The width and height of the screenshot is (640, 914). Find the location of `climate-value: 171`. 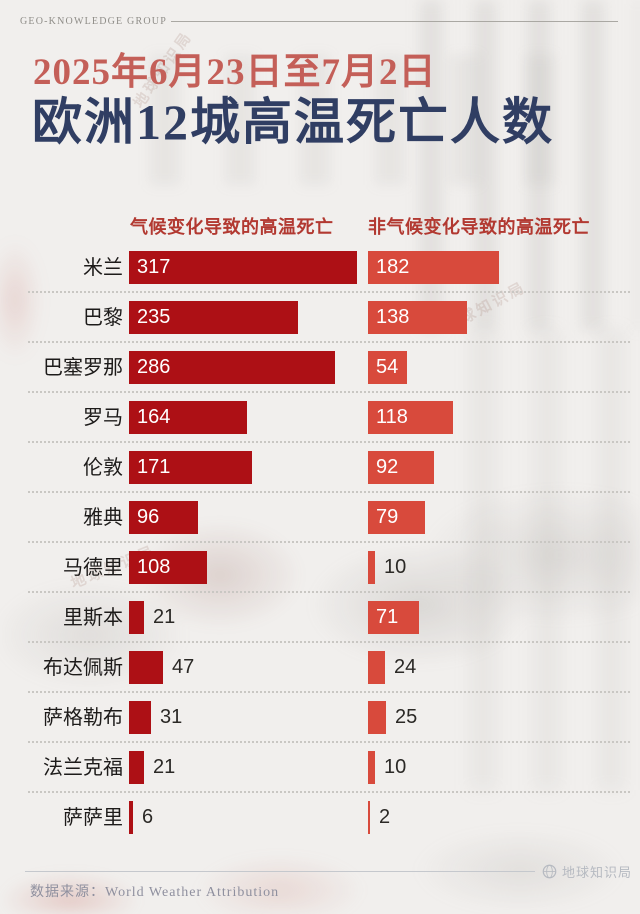

climate-value: 171 is located at coordinates (154, 467).